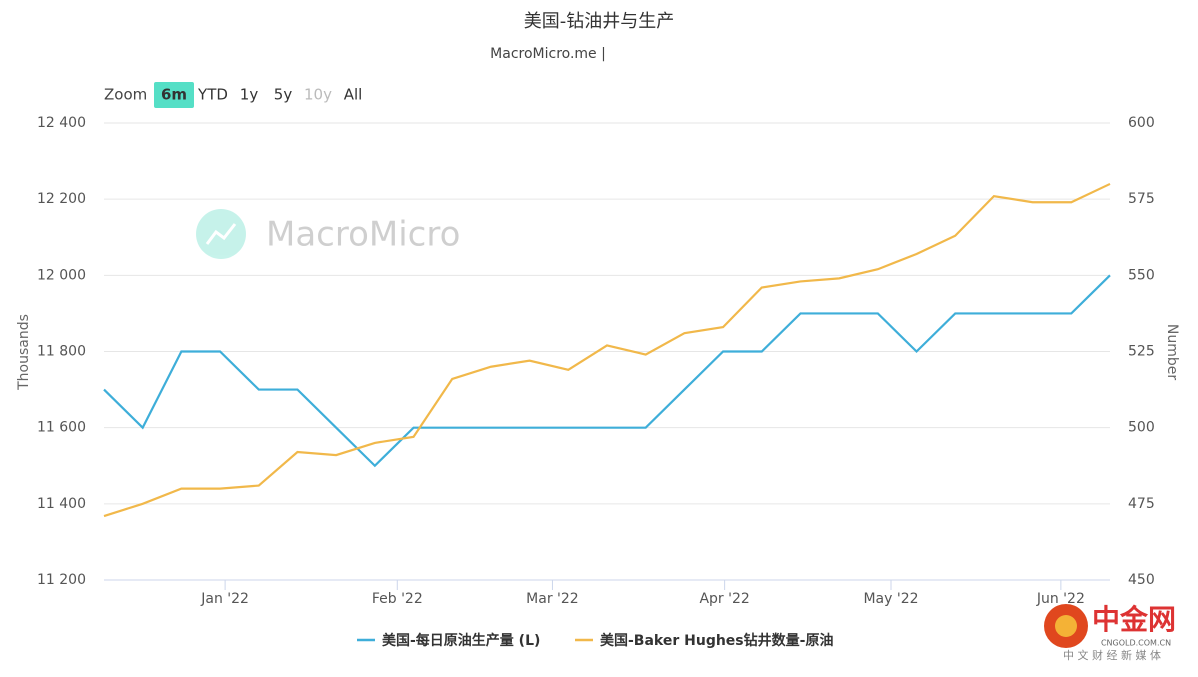 The image size is (1198, 677). What do you see at coordinates (125, 95) in the screenshot?
I see `zoom-label: Zoom` at bounding box center [125, 95].